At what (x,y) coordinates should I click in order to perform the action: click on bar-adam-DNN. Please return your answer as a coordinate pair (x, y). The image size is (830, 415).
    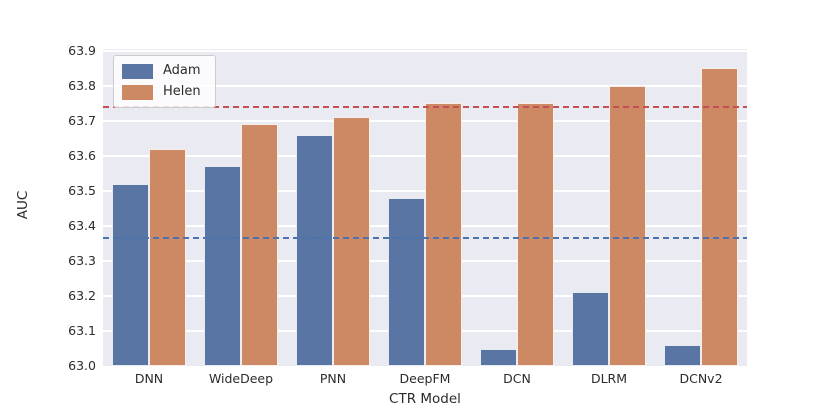
    Looking at the image, I should click on (130, 274).